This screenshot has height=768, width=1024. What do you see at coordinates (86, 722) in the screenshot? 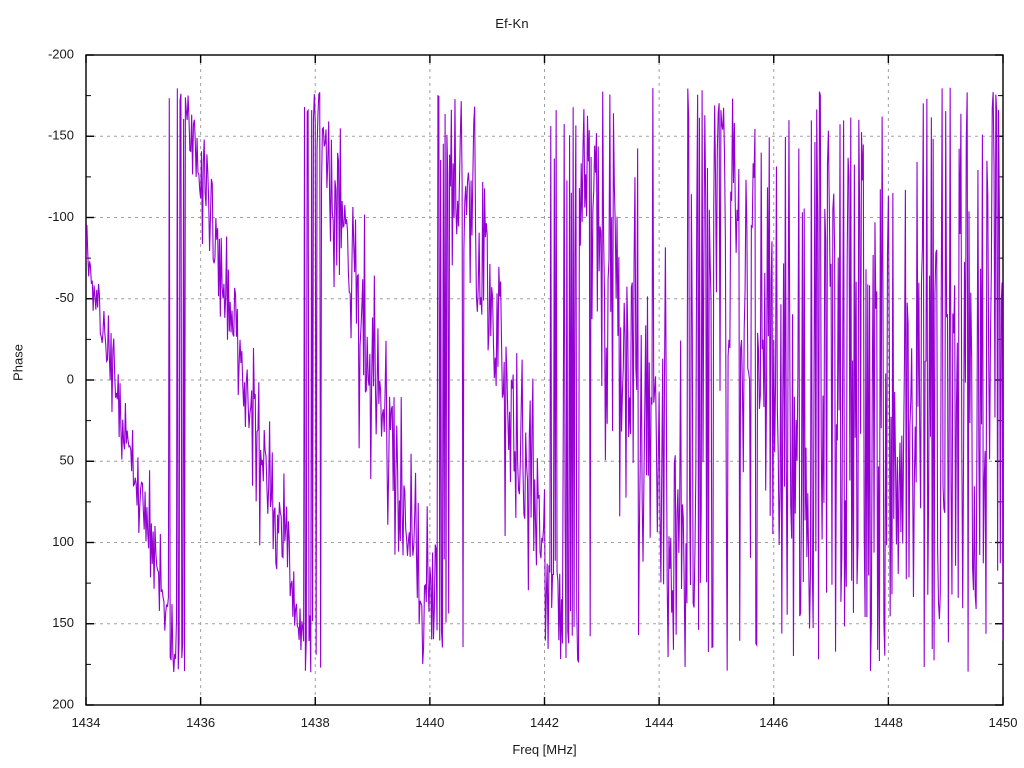
I see `x-tick-label: 1434` at bounding box center [86, 722].